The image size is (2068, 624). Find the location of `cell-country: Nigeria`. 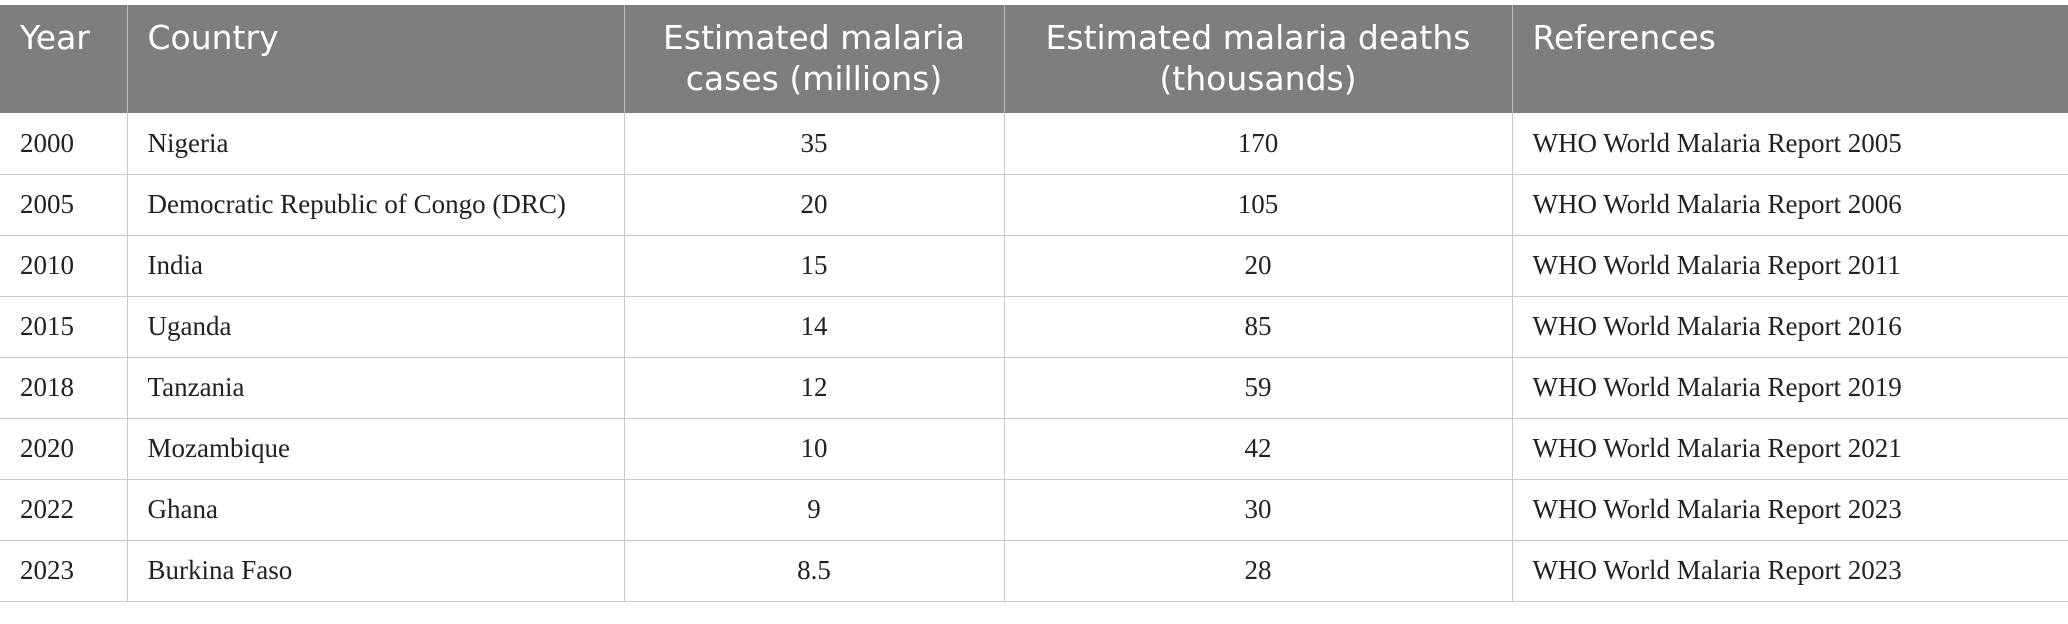

cell-country: Nigeria is located at coordinates (375, 144).